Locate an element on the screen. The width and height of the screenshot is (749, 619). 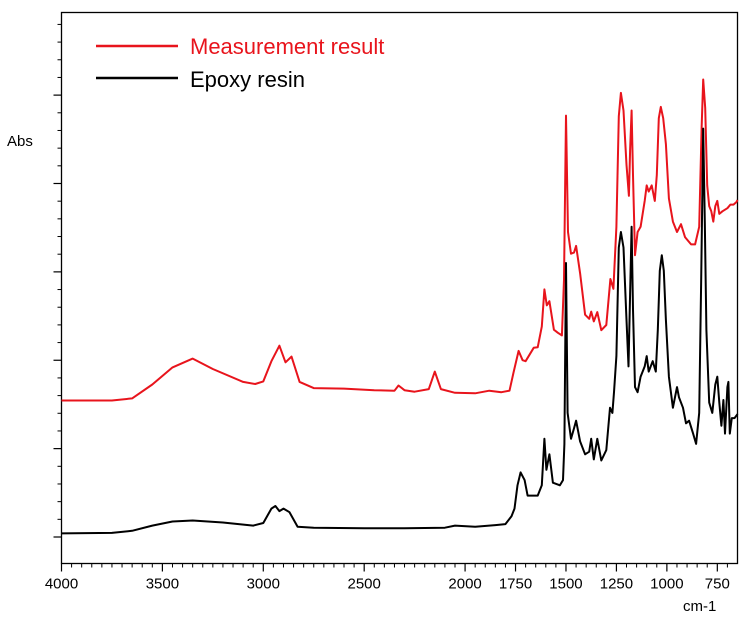
x-axis-label: cm-1 is located at coordinates (699, 606).